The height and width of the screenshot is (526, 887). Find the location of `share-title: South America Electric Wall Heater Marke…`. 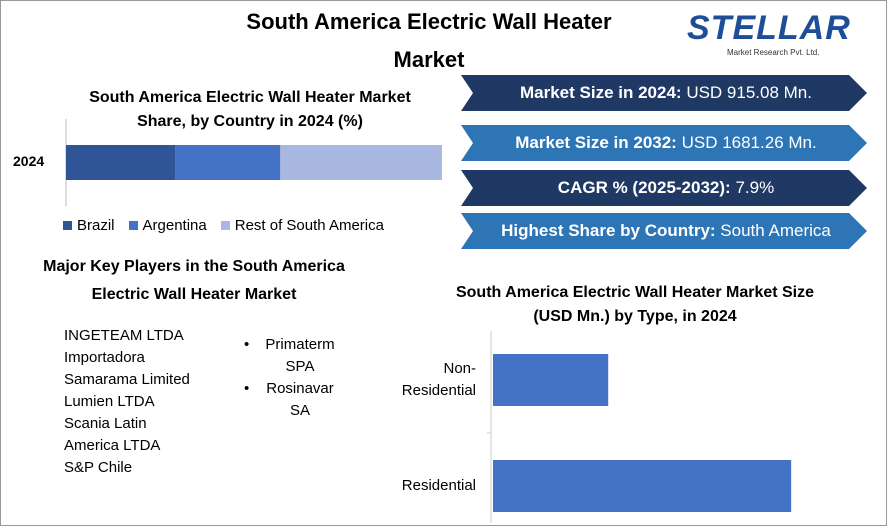

share-title: South America Electric Wall Heater Marke… is located at coordinates (250, 109).